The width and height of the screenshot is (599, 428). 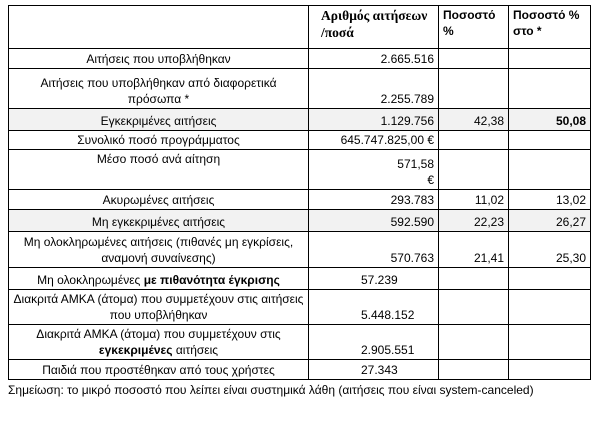 What do you see at coordinates (473, 220) in the screenshot?
I see `pct-cell: 22,23` at bounding box center [473, 220].